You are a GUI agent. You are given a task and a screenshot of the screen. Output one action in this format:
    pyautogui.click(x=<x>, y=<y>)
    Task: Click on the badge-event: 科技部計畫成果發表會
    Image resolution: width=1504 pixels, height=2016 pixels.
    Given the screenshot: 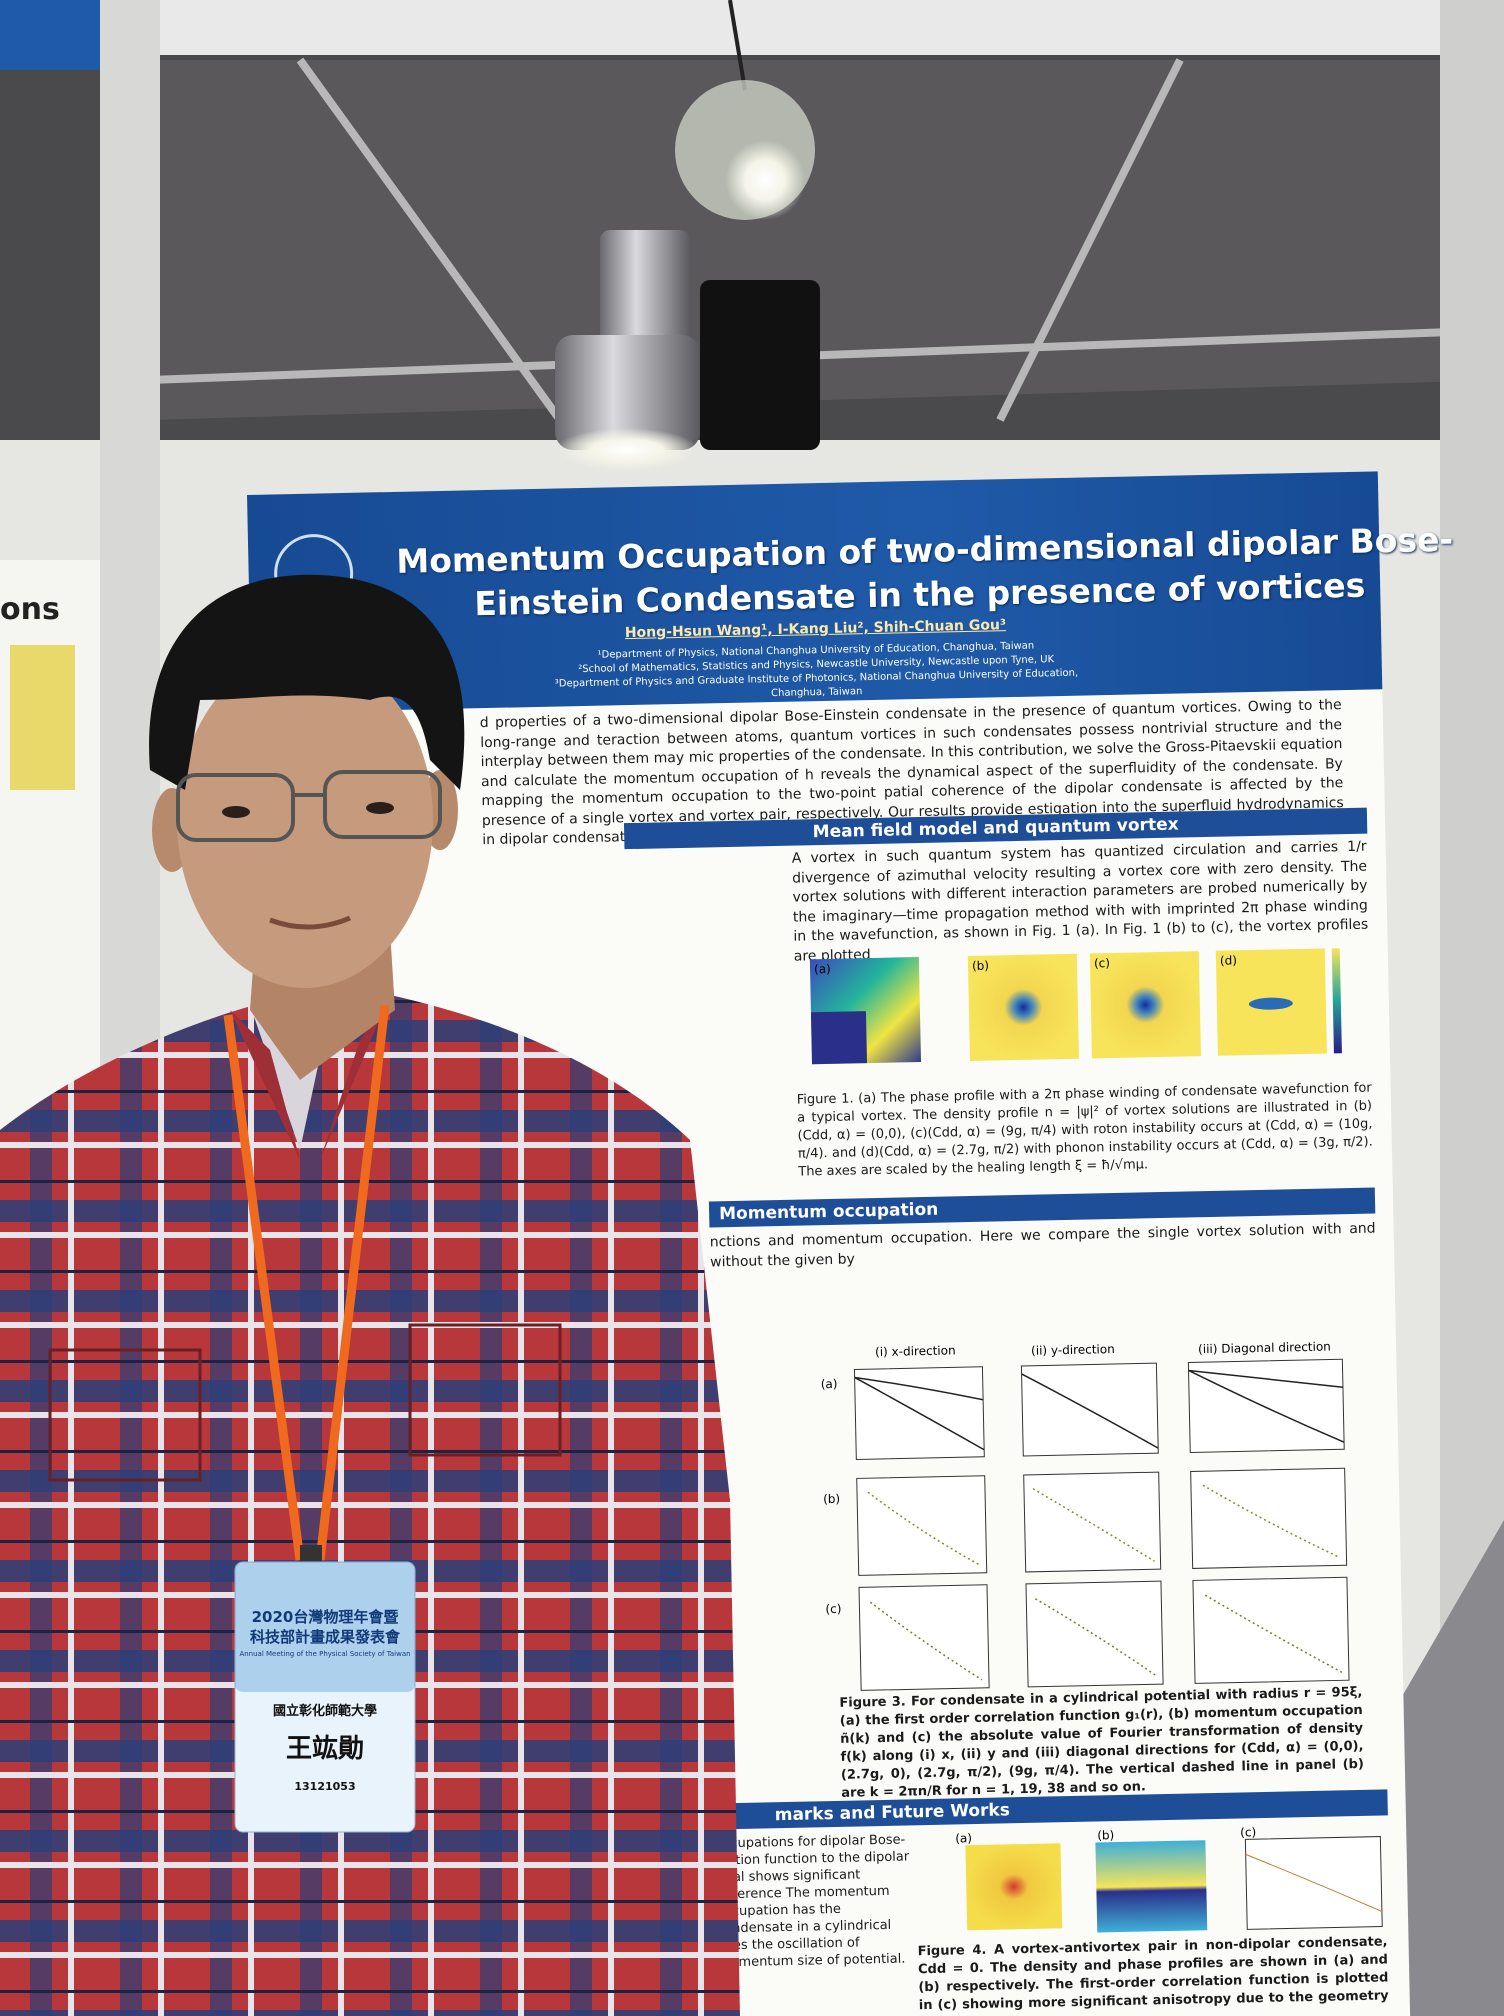 What is the action you would take?
    pyautogui.click(x=324, y=1637)
    